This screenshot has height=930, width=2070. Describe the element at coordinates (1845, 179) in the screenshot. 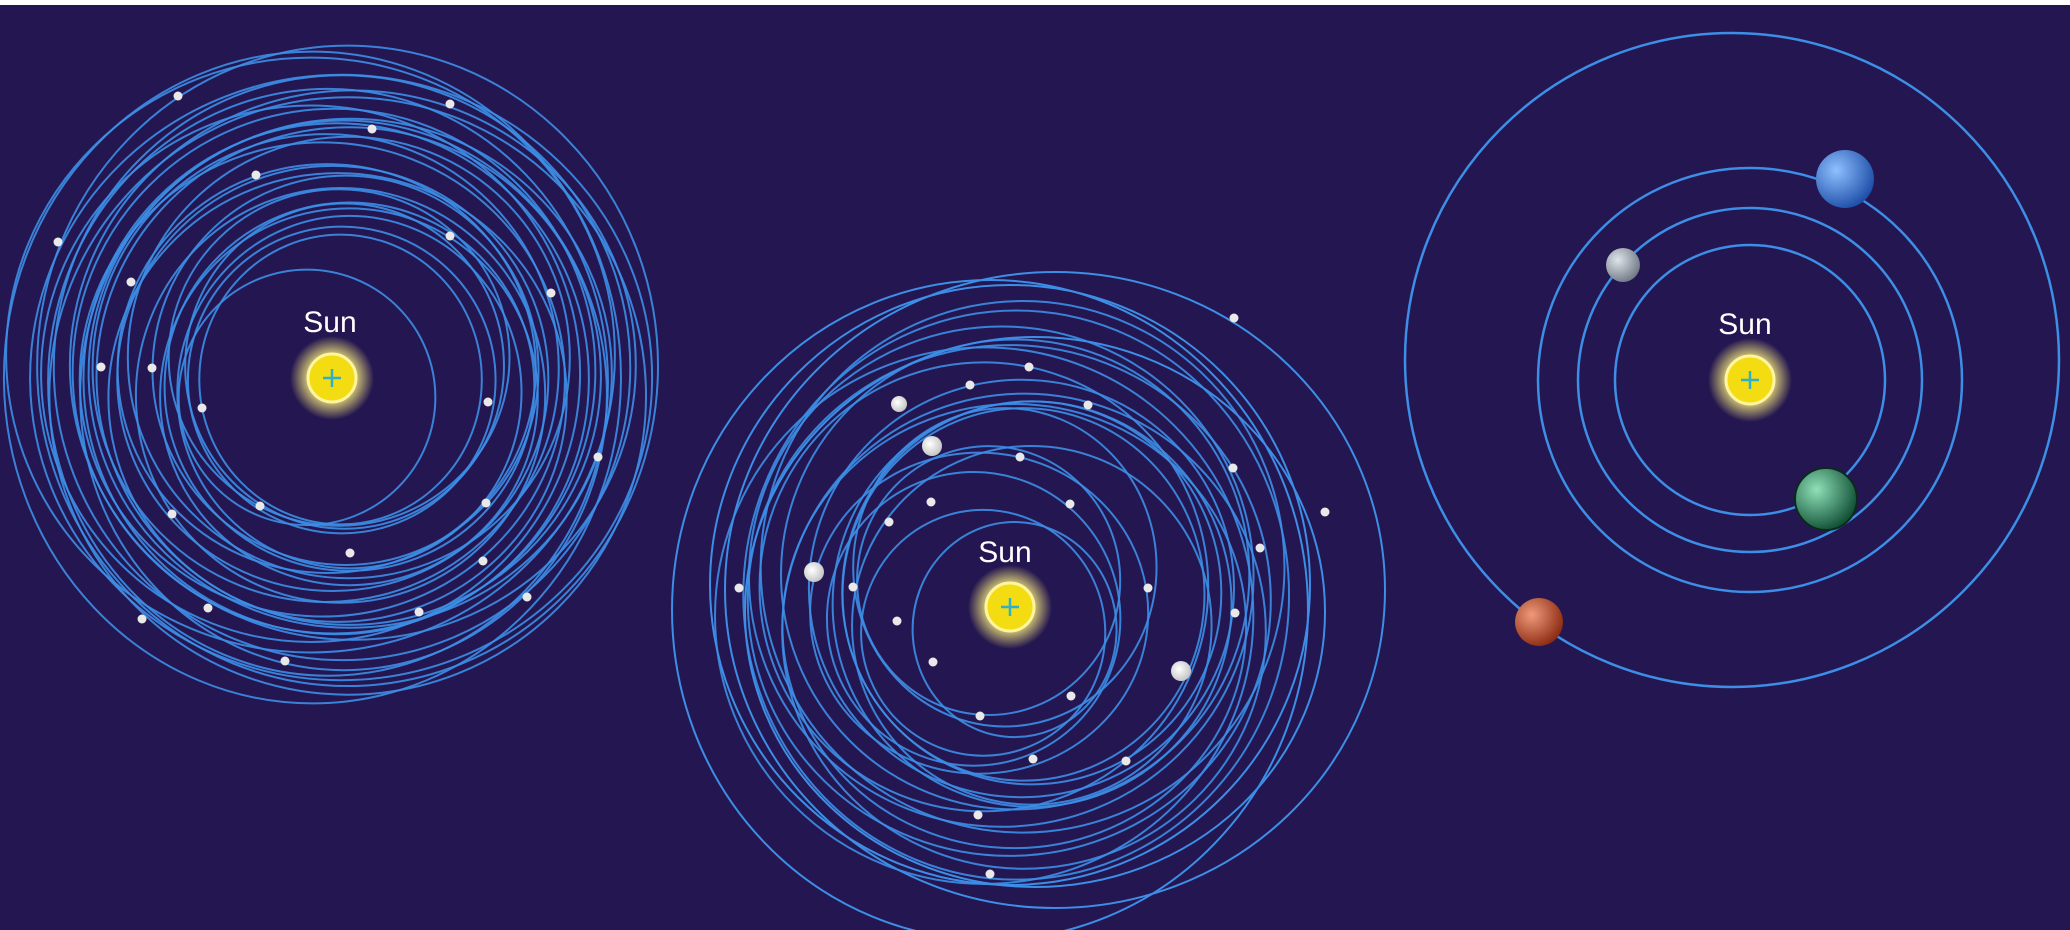

I see `planet-blue-icon` at that location.